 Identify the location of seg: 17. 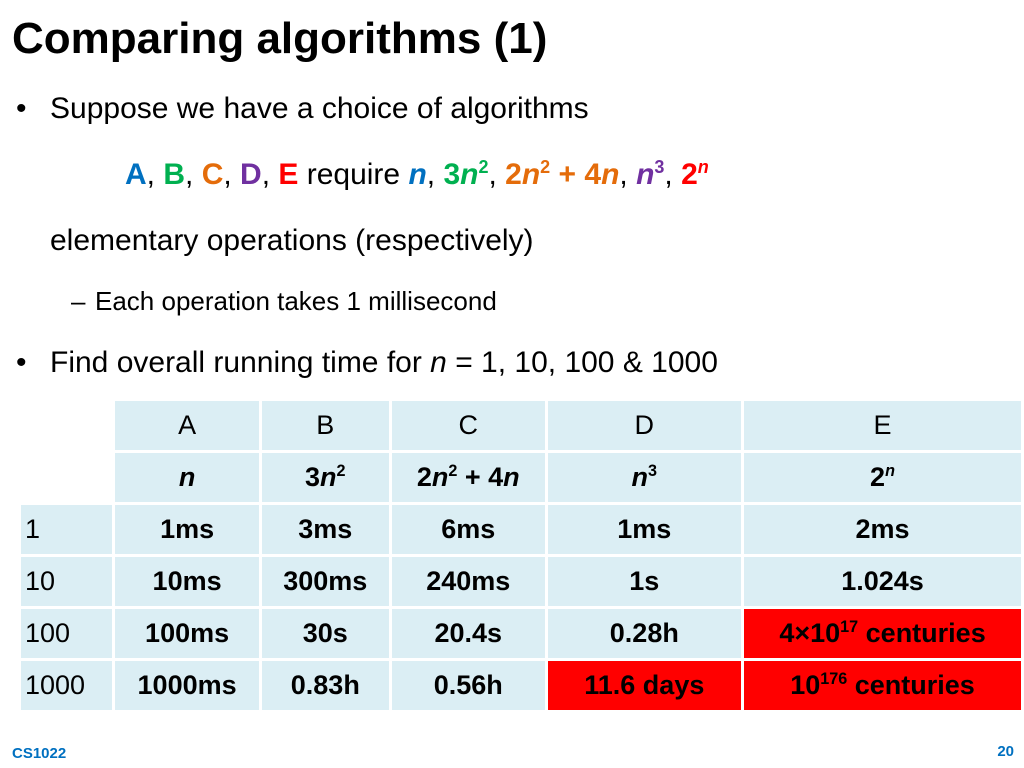
(849, 627).